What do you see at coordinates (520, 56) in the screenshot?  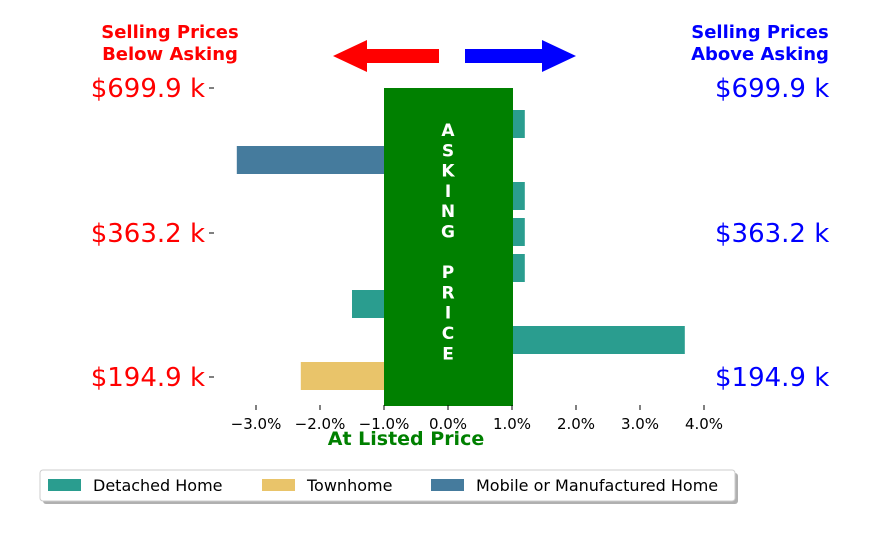 I see `right-arrow-icon` at bounding box center [520, 56].